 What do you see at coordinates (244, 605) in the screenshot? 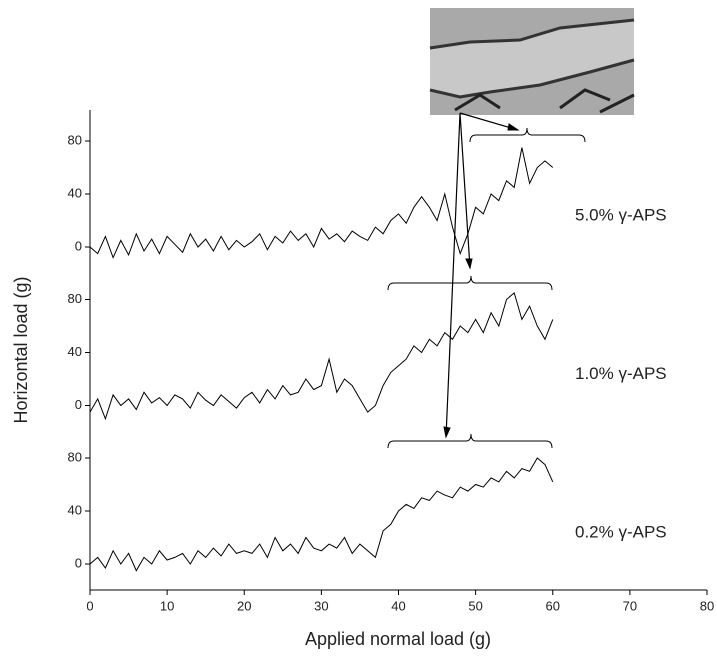
I see `x-tick-label: 20` at bounding box center [244, 605].